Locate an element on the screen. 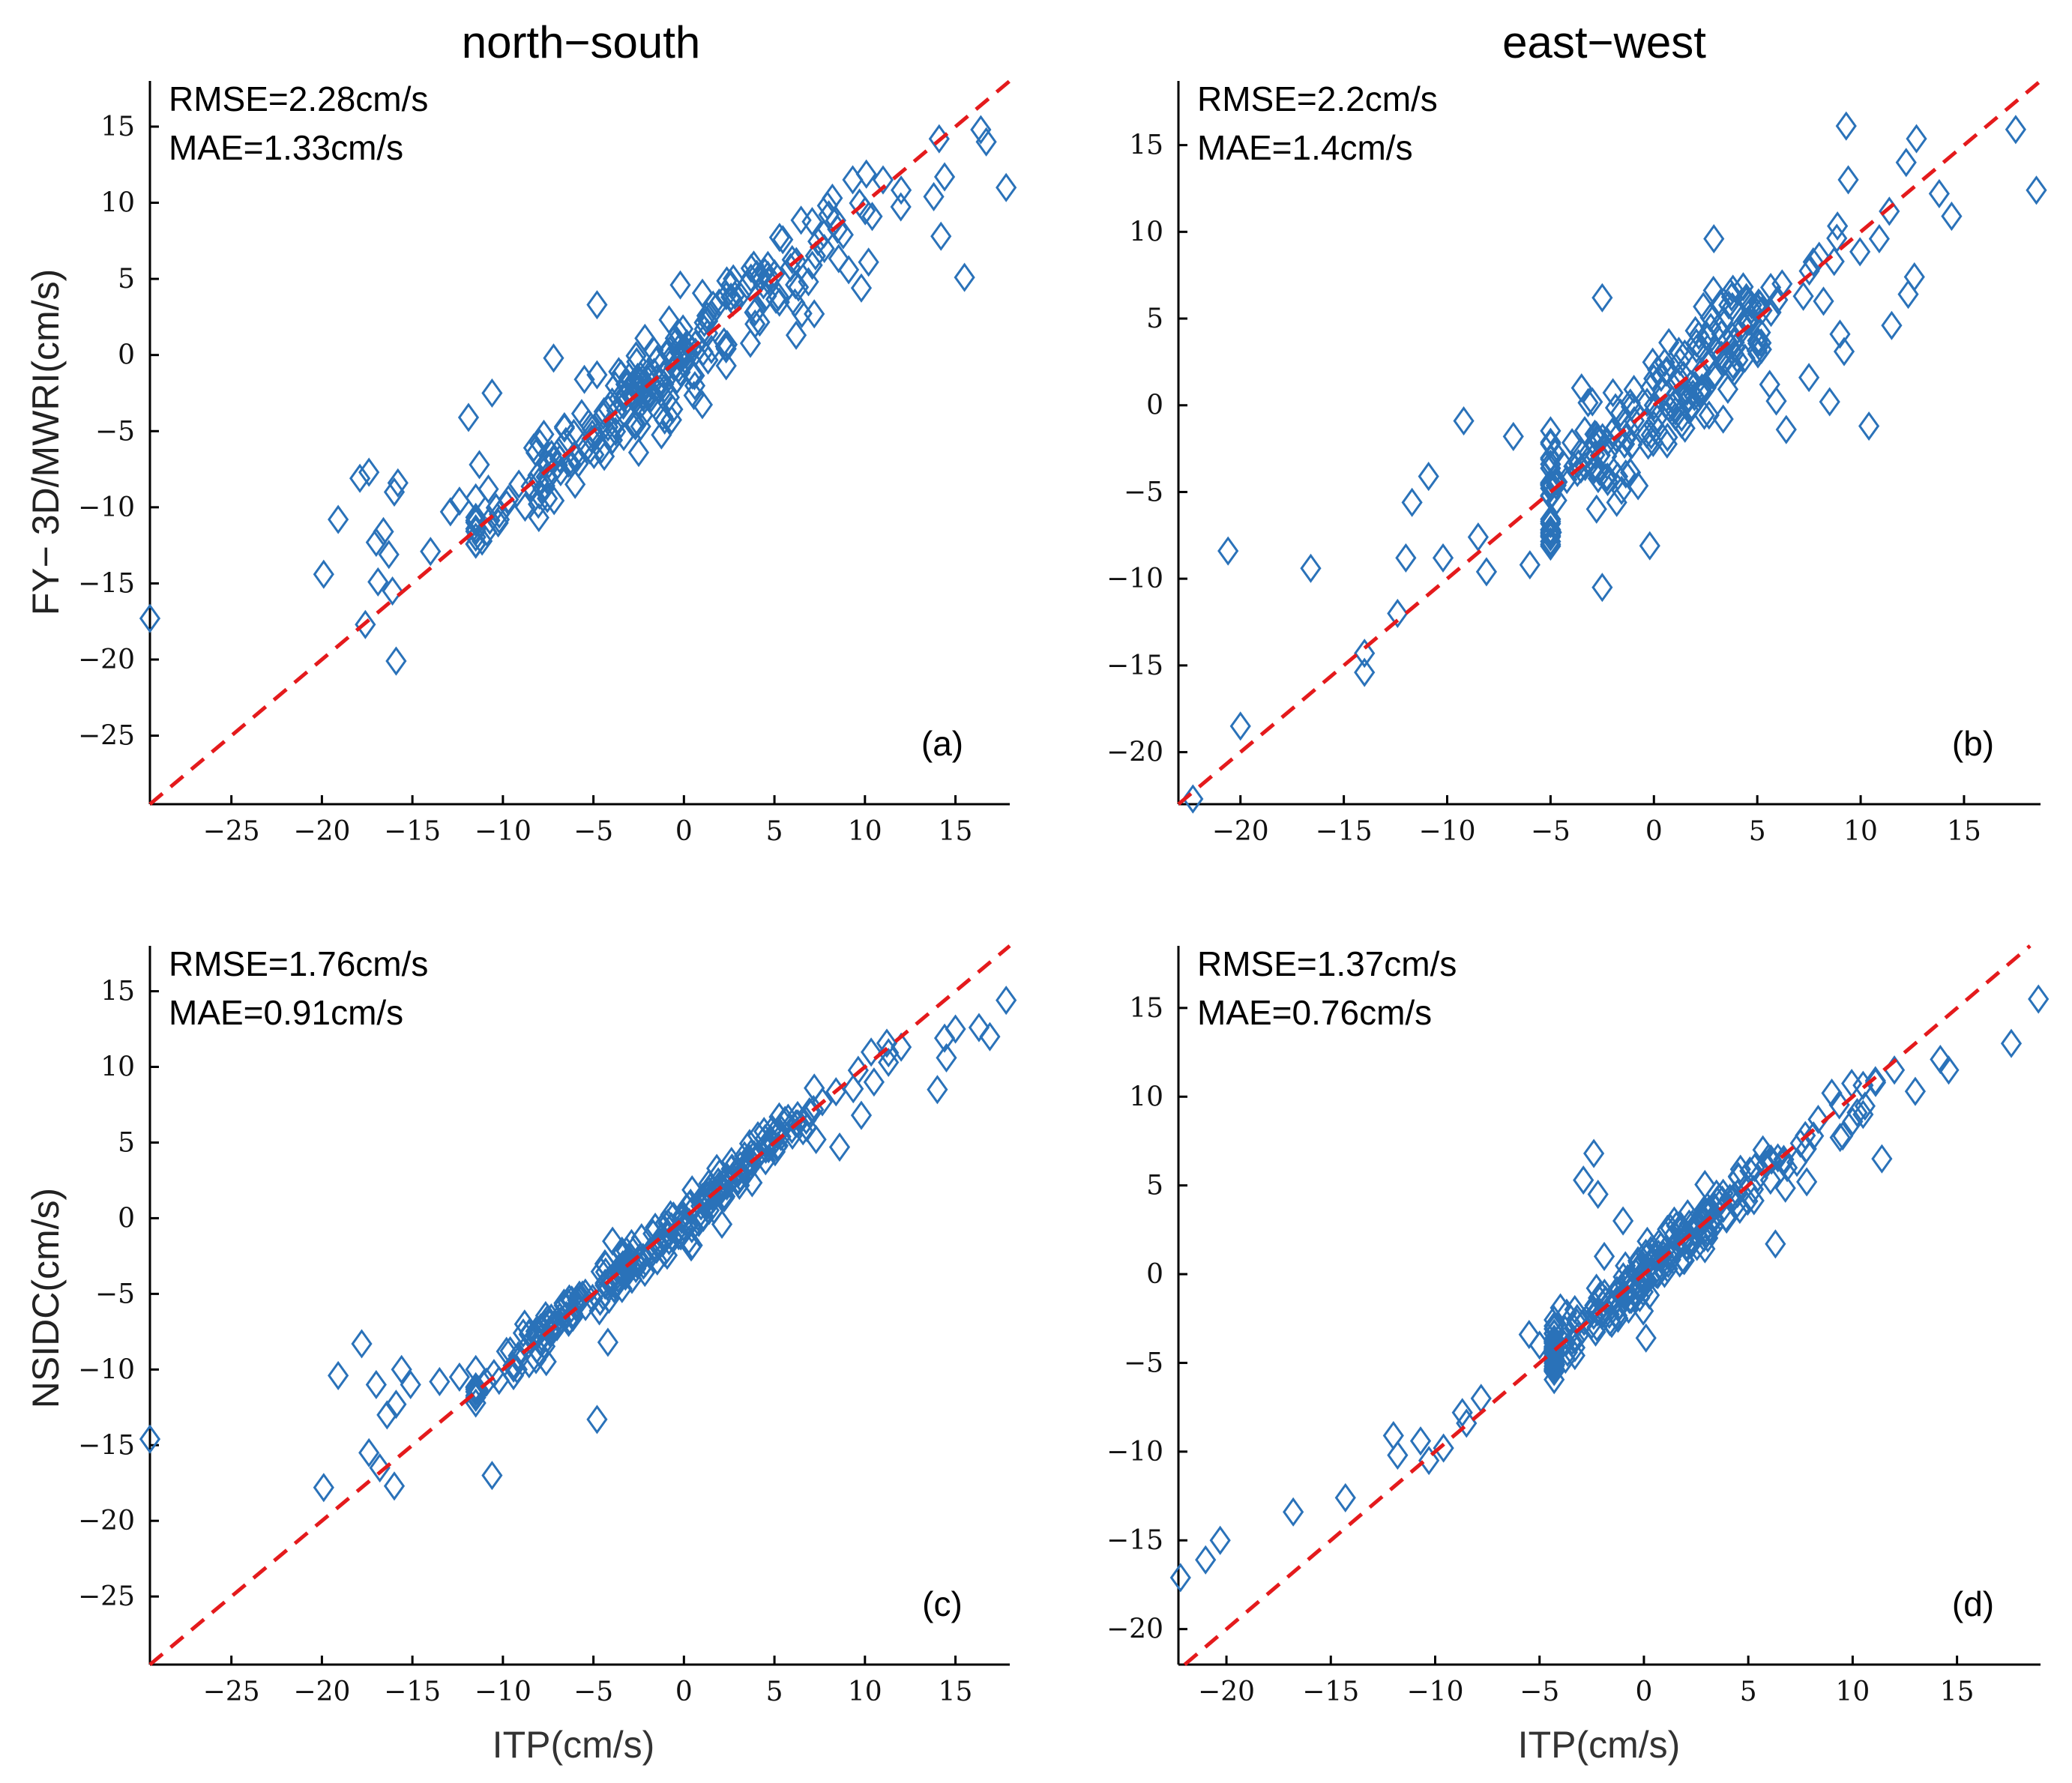 The width and height of the screenshot is (2072, 1783). y-axis-label-top: FY− 3D/MWRI(cm/s) is located at coordinates (46, 442).